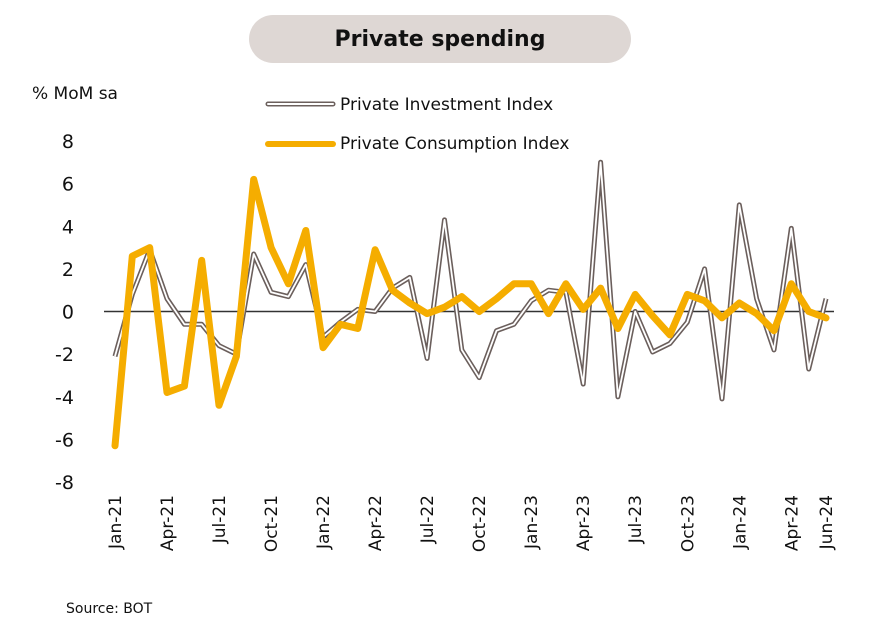  What do you see at coordinates (740, 522) in the screenshot?
I see `x-tick-label: Jan-24` at bounding box center [740, 522].